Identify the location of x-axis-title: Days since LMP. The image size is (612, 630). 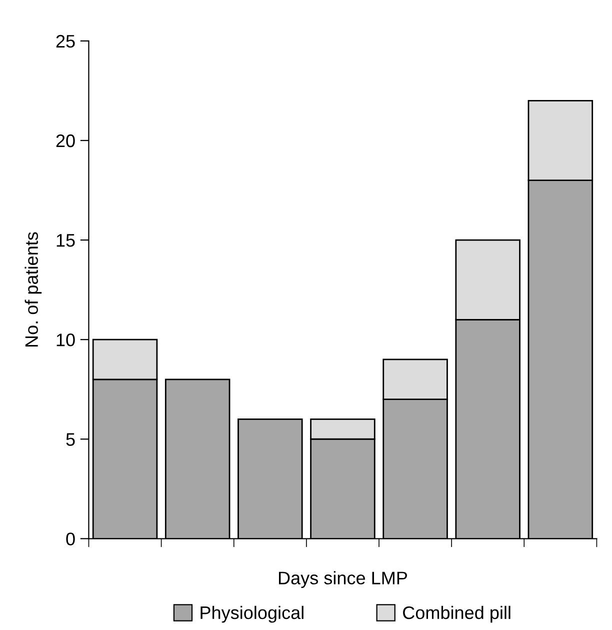
(342, 579).